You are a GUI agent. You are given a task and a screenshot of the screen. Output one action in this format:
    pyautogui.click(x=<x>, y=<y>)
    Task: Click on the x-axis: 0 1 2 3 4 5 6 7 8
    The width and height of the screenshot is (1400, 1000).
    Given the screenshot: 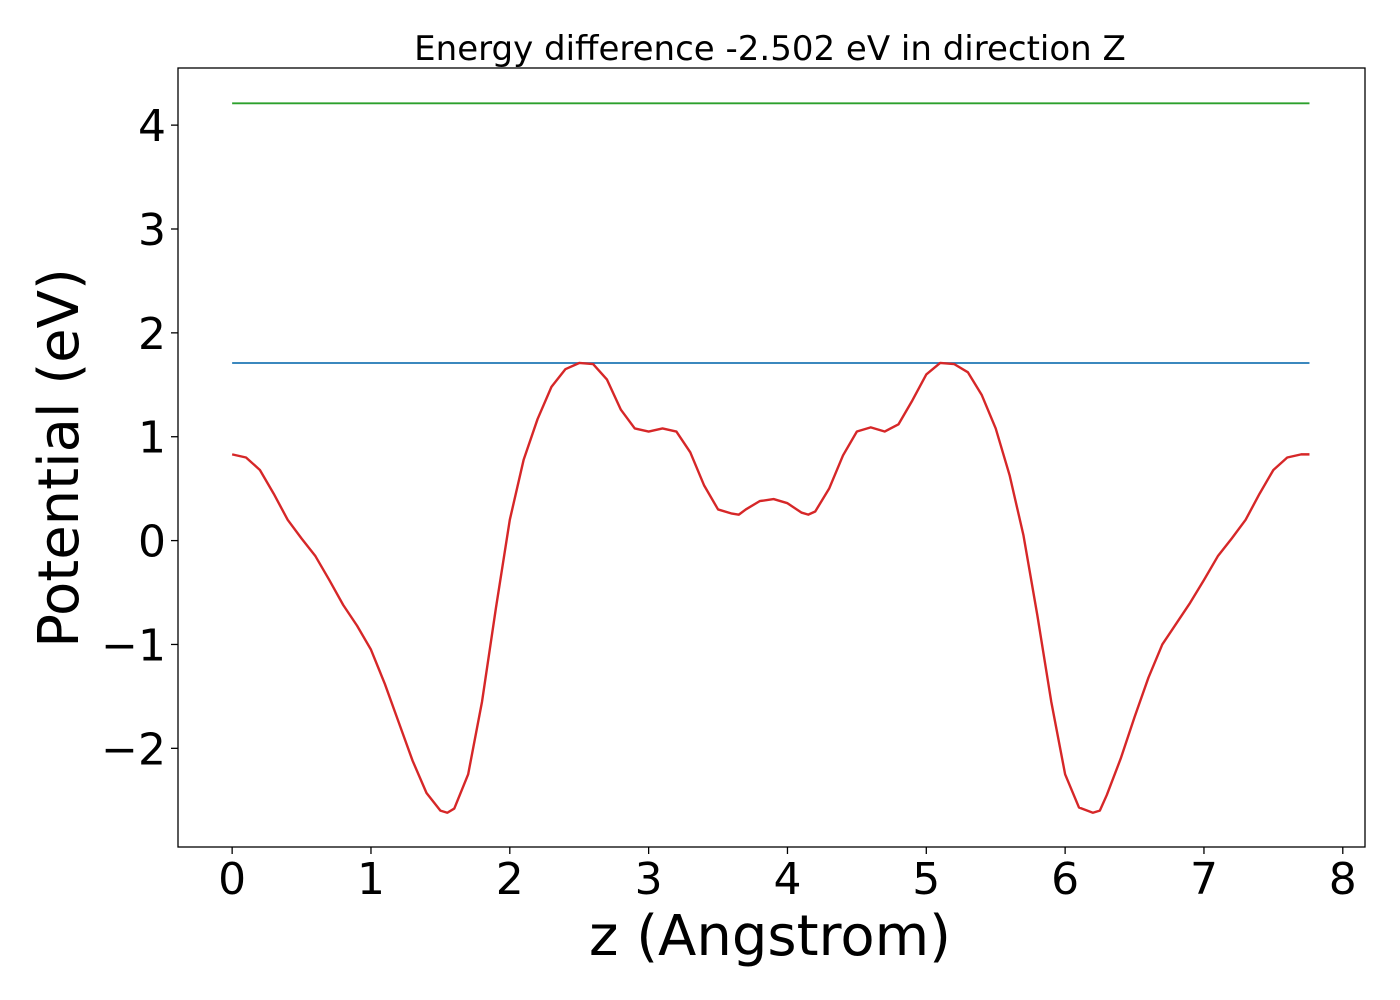 What is the action you would take?
    pyautogui.click(x=787, y=876)
    